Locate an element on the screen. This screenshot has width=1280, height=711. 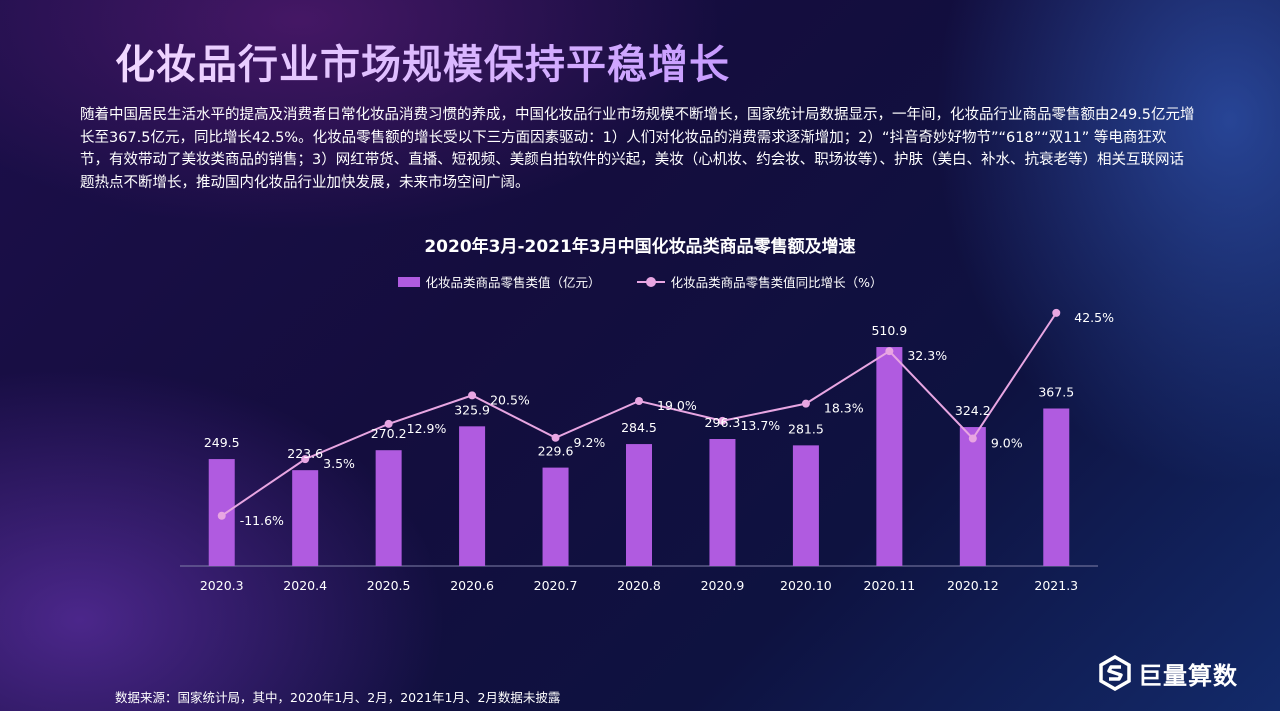
legend-item-bar: 化妆品类商品零售类值（亿元） is located at coordinates (499, 281).